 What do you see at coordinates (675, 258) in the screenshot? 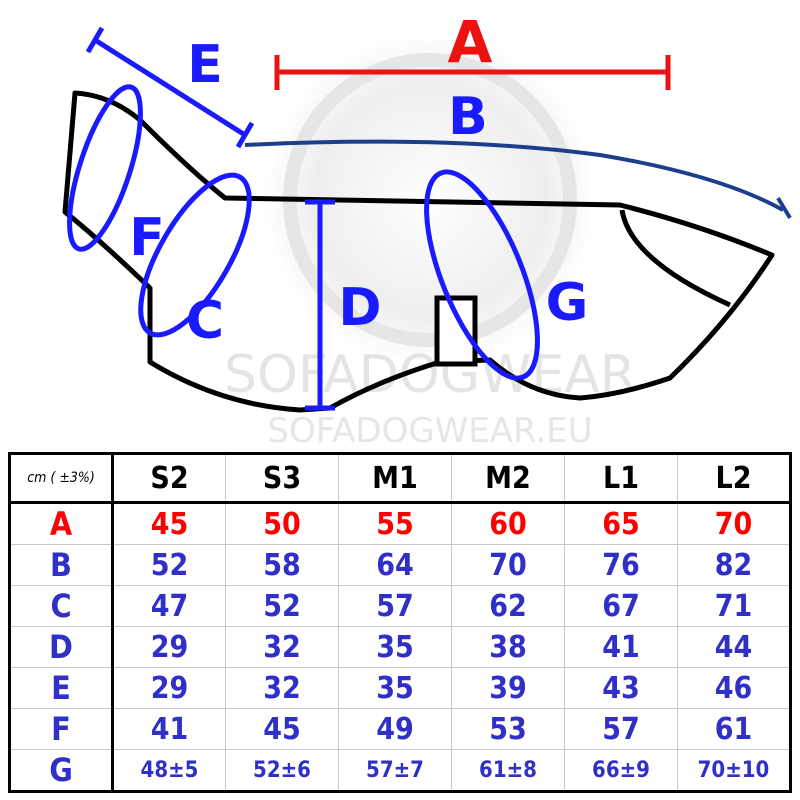
I see `coat-leg-opening` at bounding box center [675, 258].